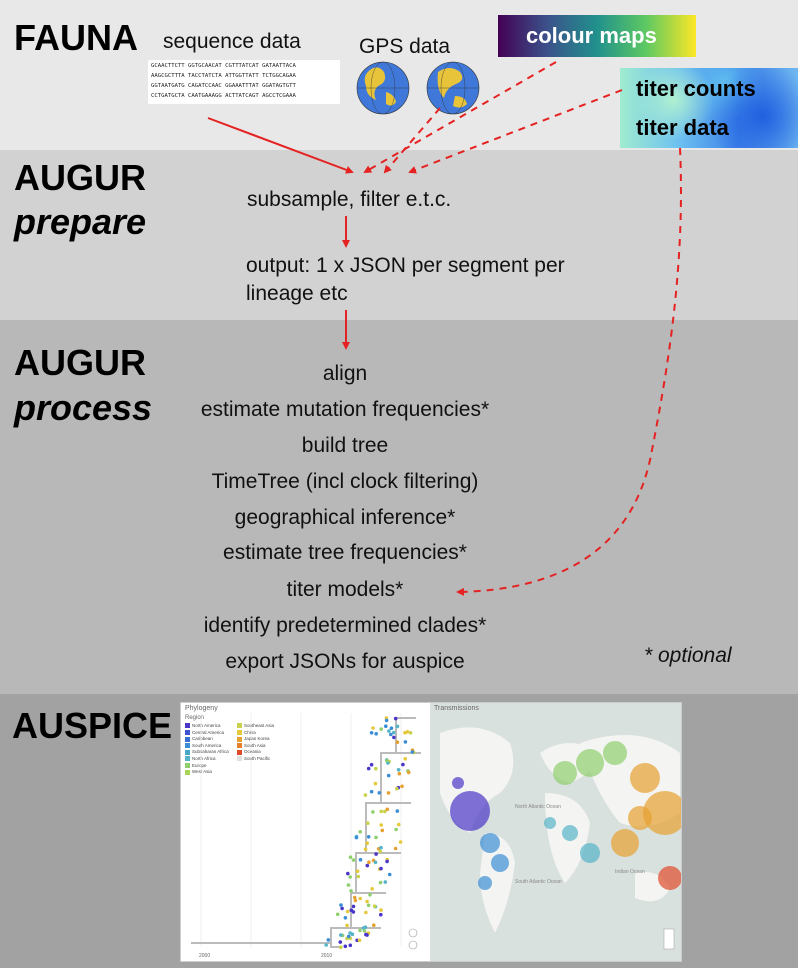 The width and height of the screenshot is (798, 968). Describe the element at coordinates (413, 933) in the screenshot. I see `zoom-in-icon` at that location.